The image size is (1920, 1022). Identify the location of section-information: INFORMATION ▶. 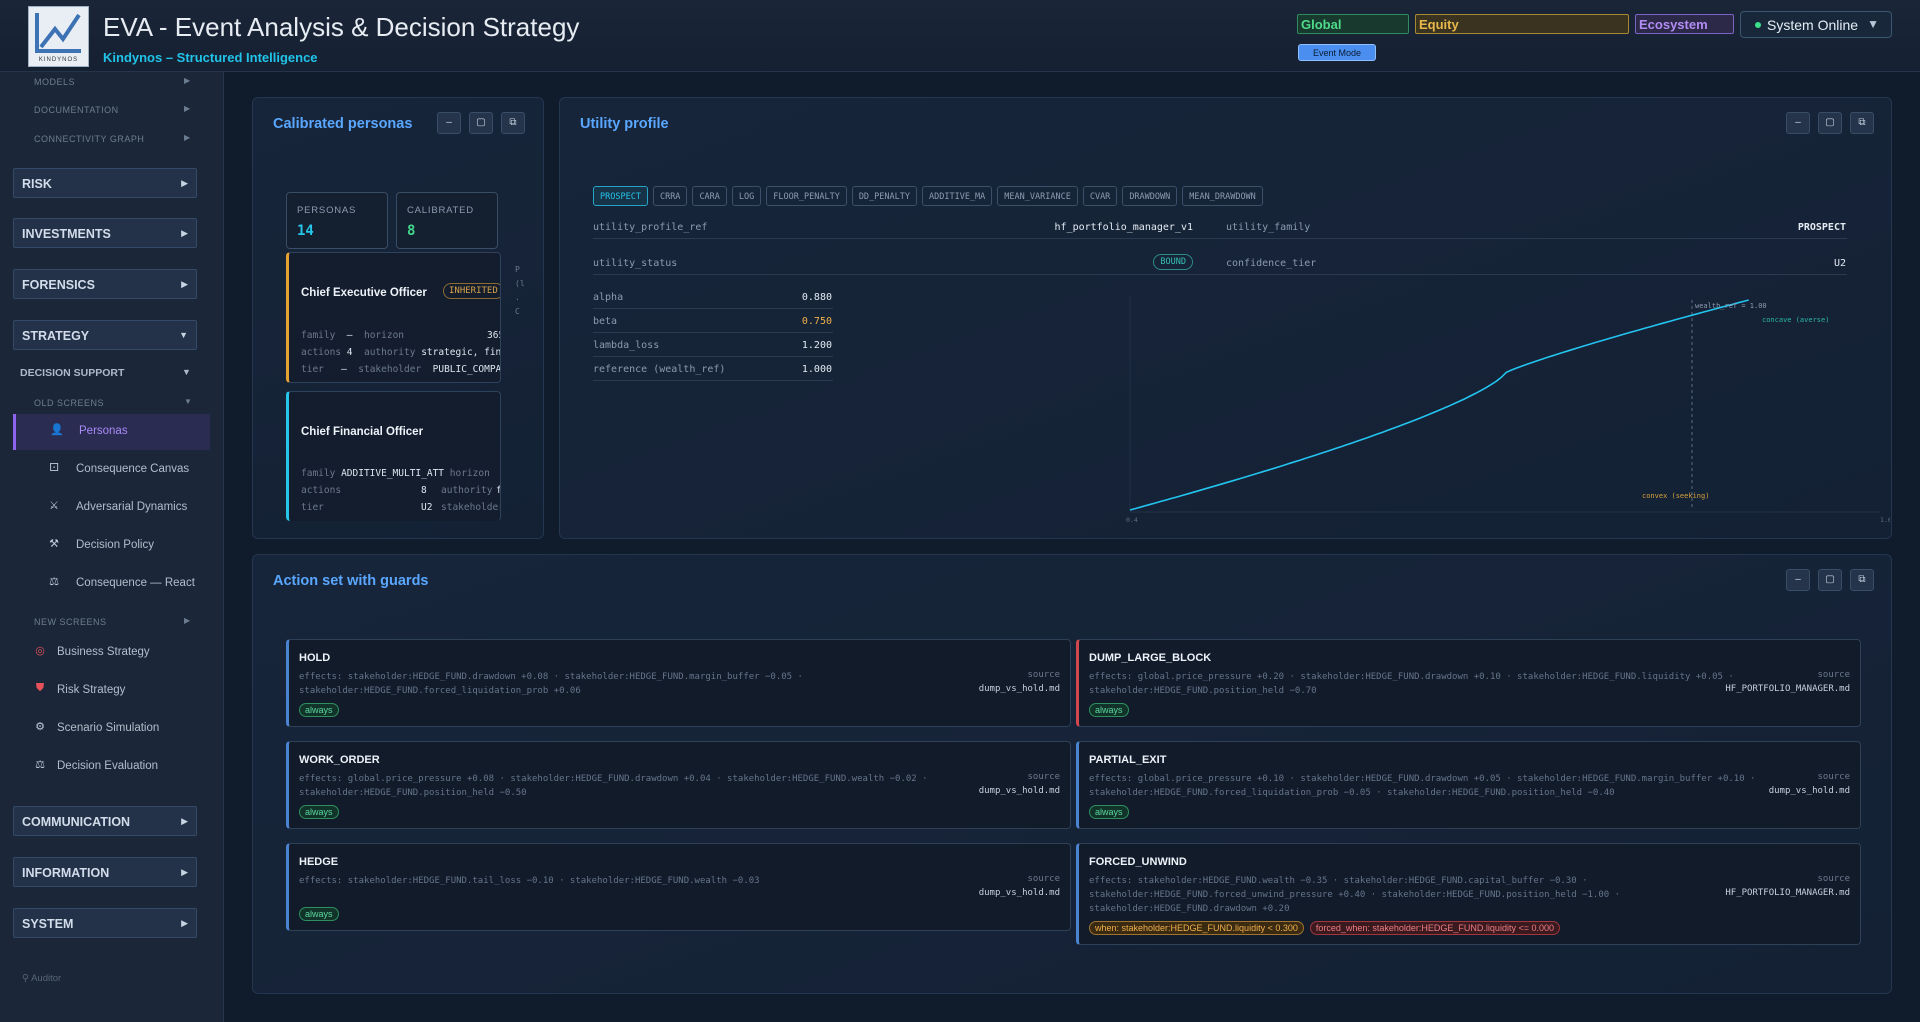
(105, 872).